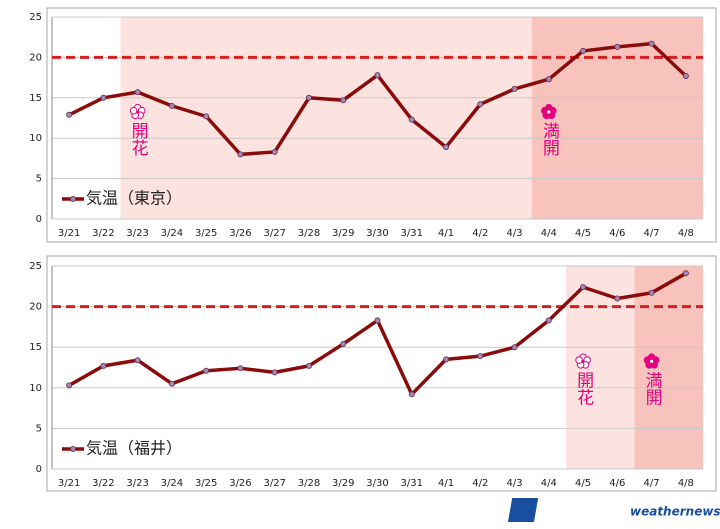 This screenshot has height=529, width=720. I want to click on x-tick-label: 4/7, so click(652, 233).